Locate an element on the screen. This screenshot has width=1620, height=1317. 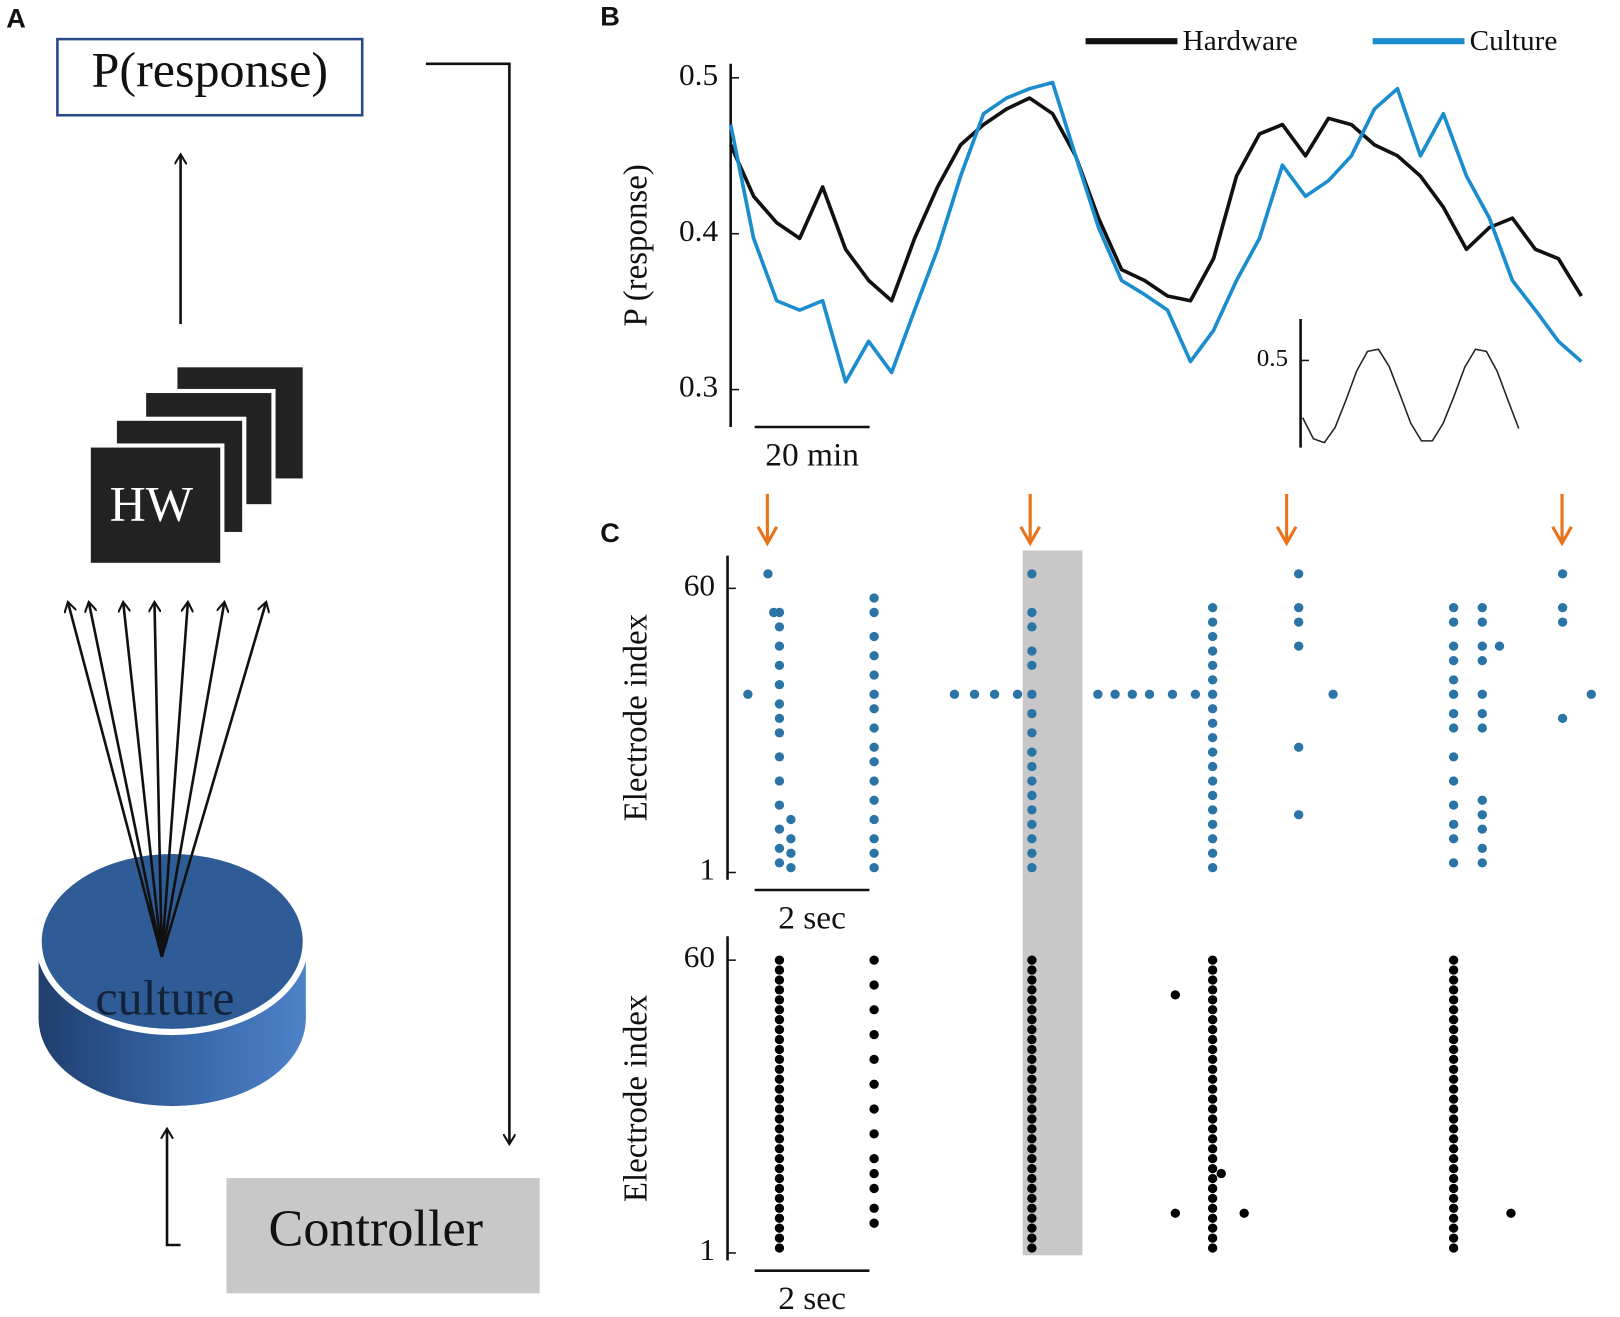
legend-label: Hardware is located at coordinates (1240, 41).